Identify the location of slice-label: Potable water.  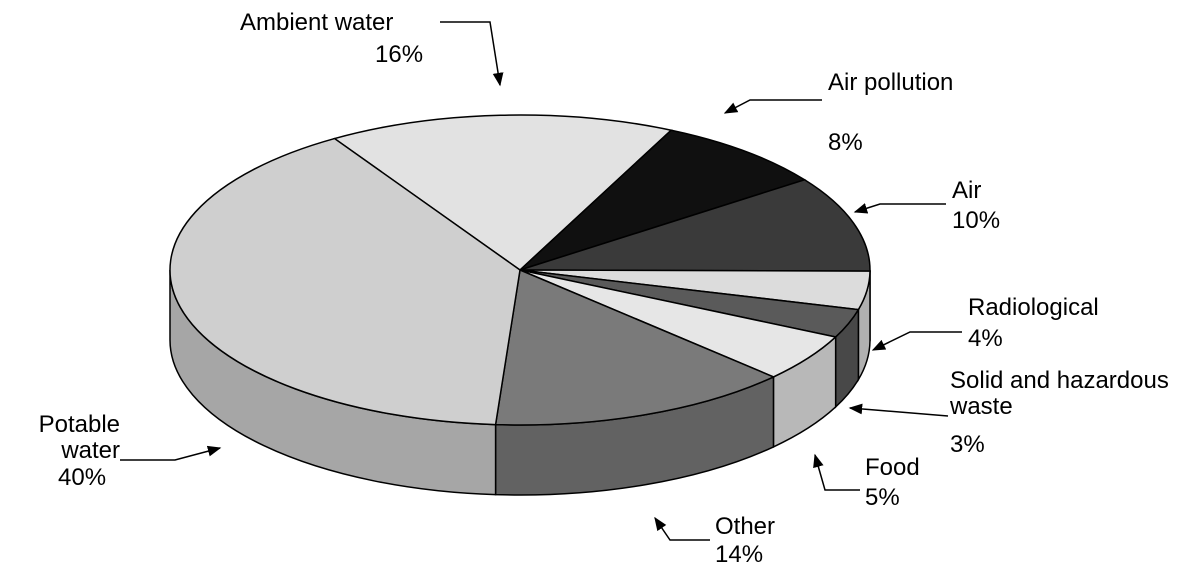
(79, 437).